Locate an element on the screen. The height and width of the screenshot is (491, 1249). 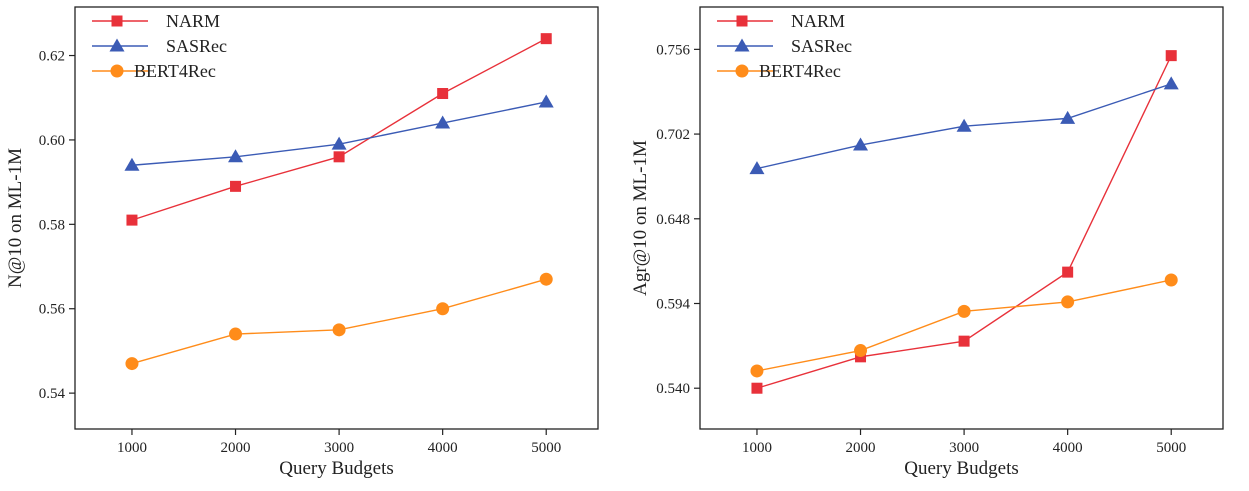
right-line-bert4rec is located at coordinates (964, 325).